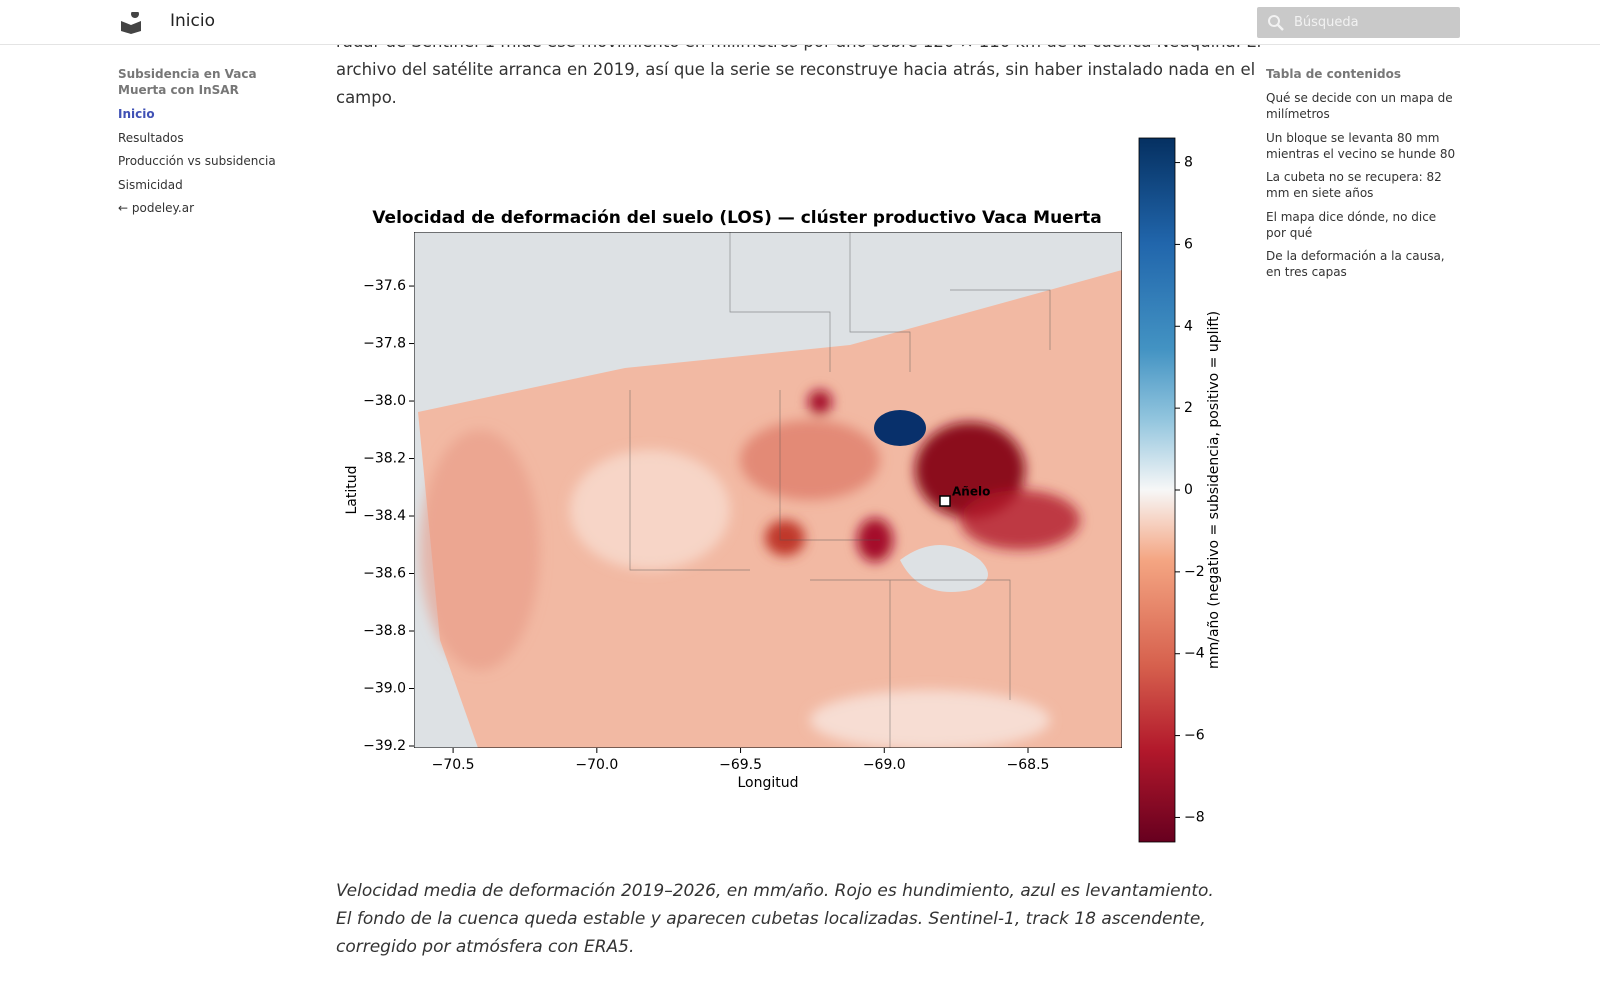  What do you see at coordinates (1188, 408) in the screenshot?
I see `colorbar-tick-label: 2` at bounding box center [1188, 408].